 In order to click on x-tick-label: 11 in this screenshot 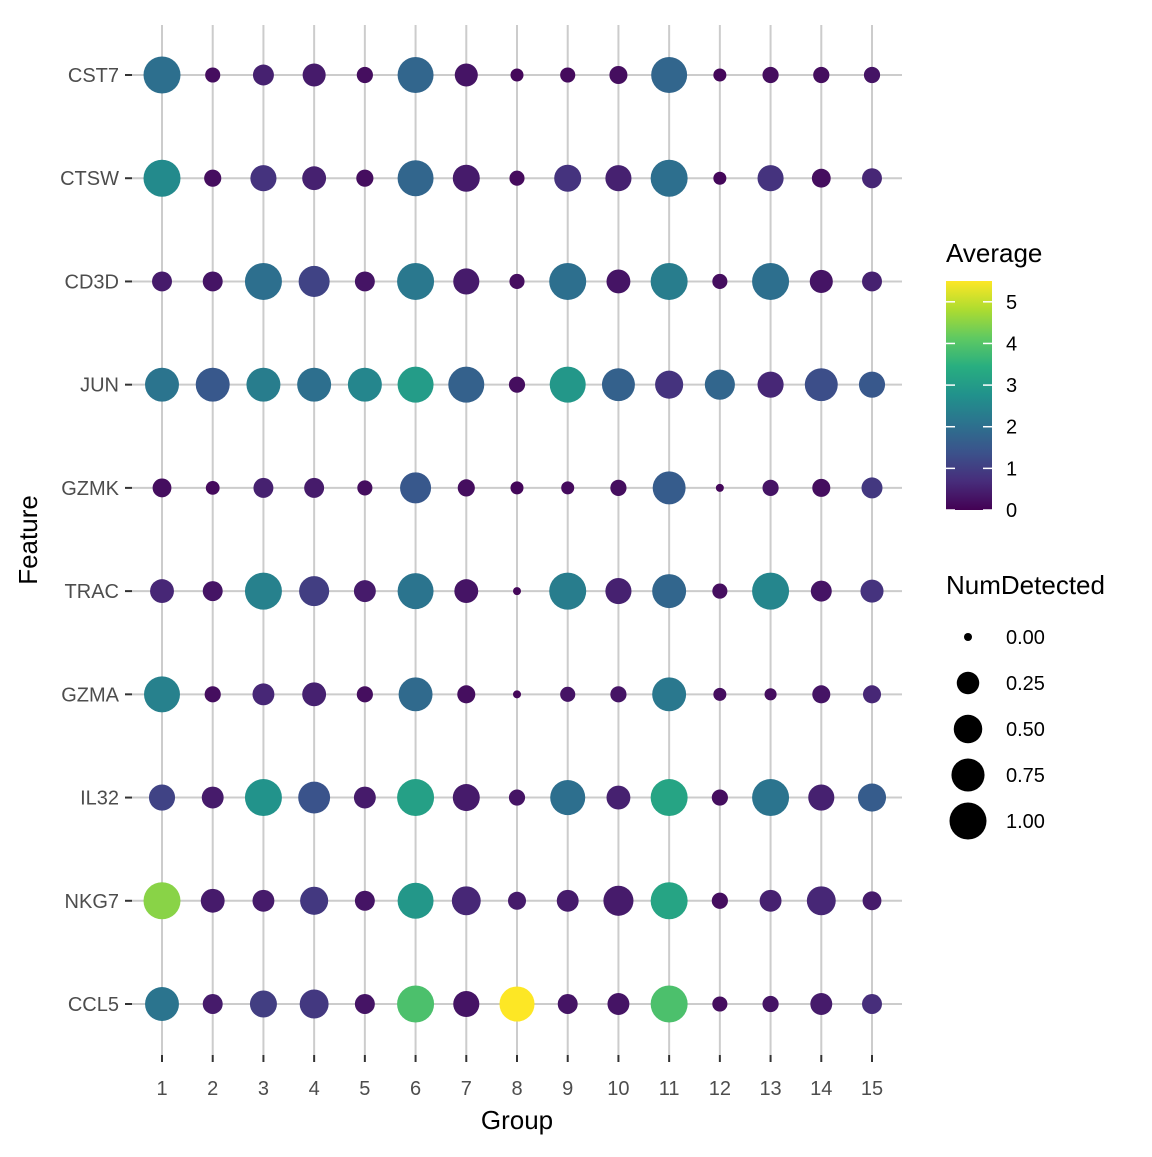, I will do `click(669, 1089)`.